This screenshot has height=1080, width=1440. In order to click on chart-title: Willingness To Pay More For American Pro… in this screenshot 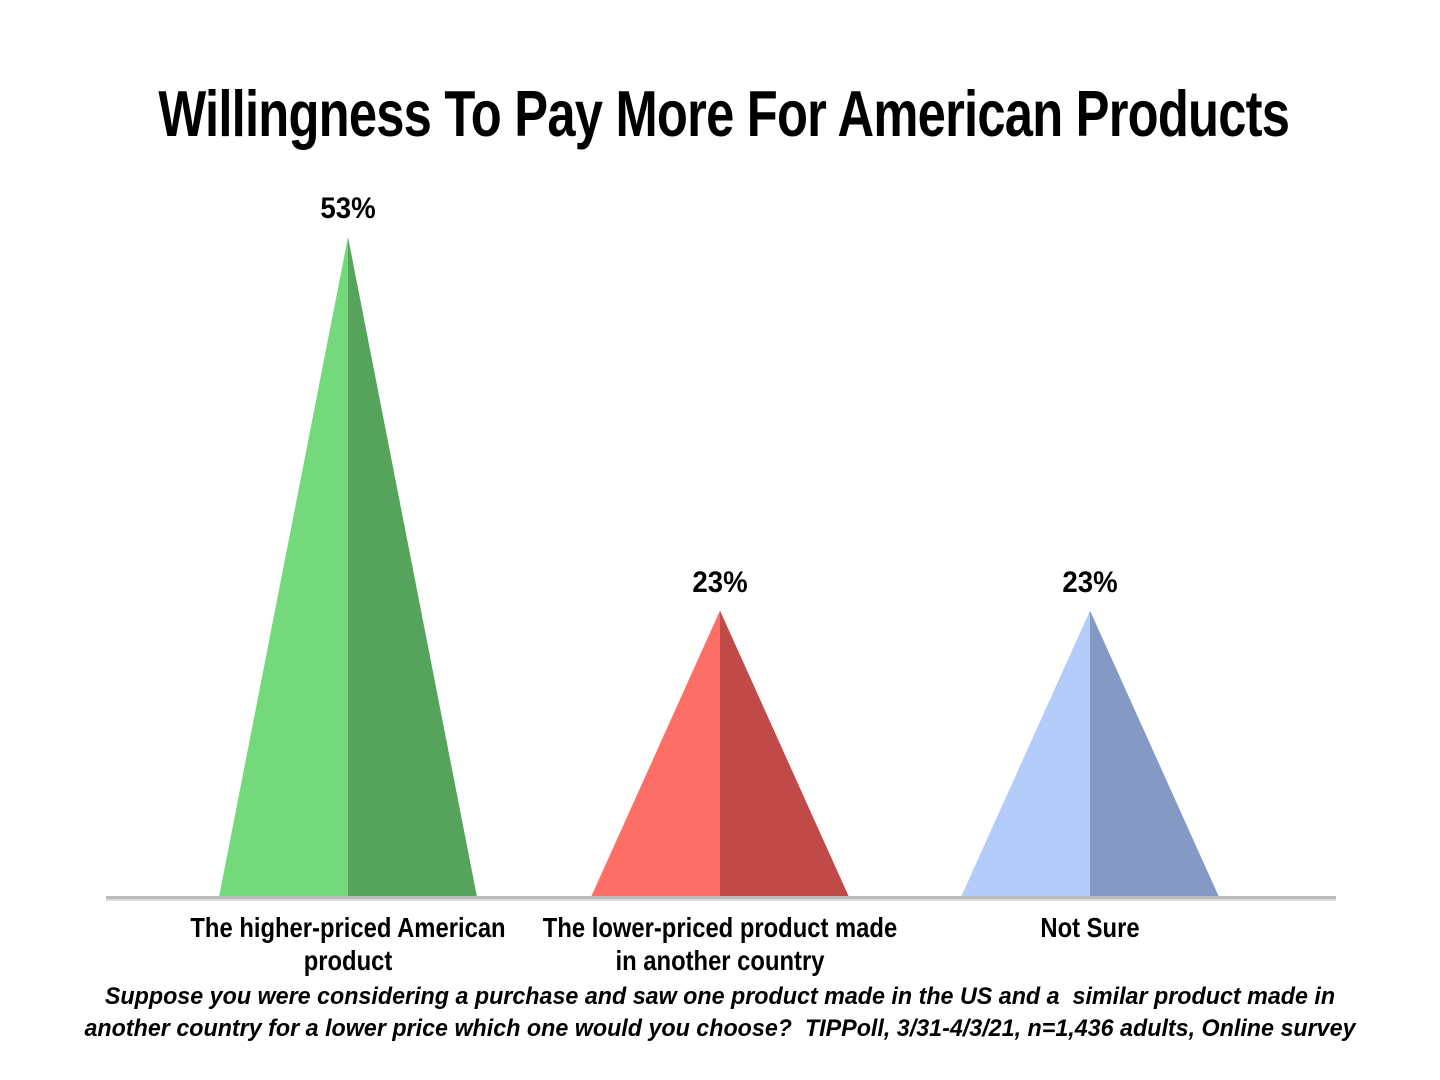, I will do `click(724, 113)`.